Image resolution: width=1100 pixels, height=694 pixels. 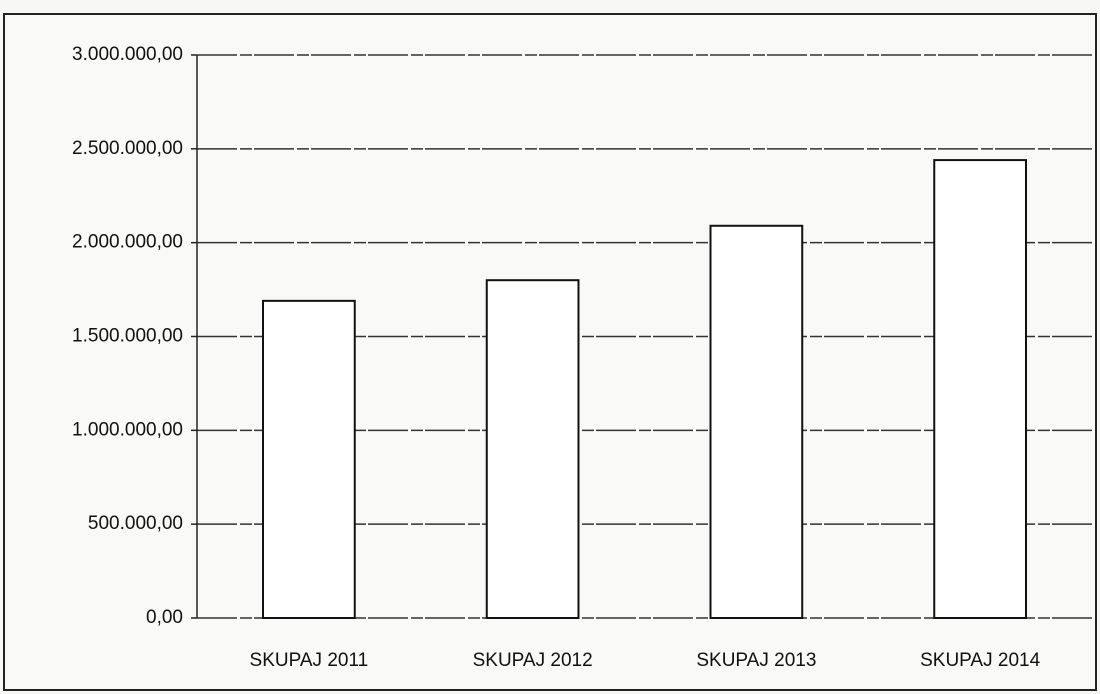 I want to click on y-tick-label: 2.500.000,00, so click(x=127, y=148).